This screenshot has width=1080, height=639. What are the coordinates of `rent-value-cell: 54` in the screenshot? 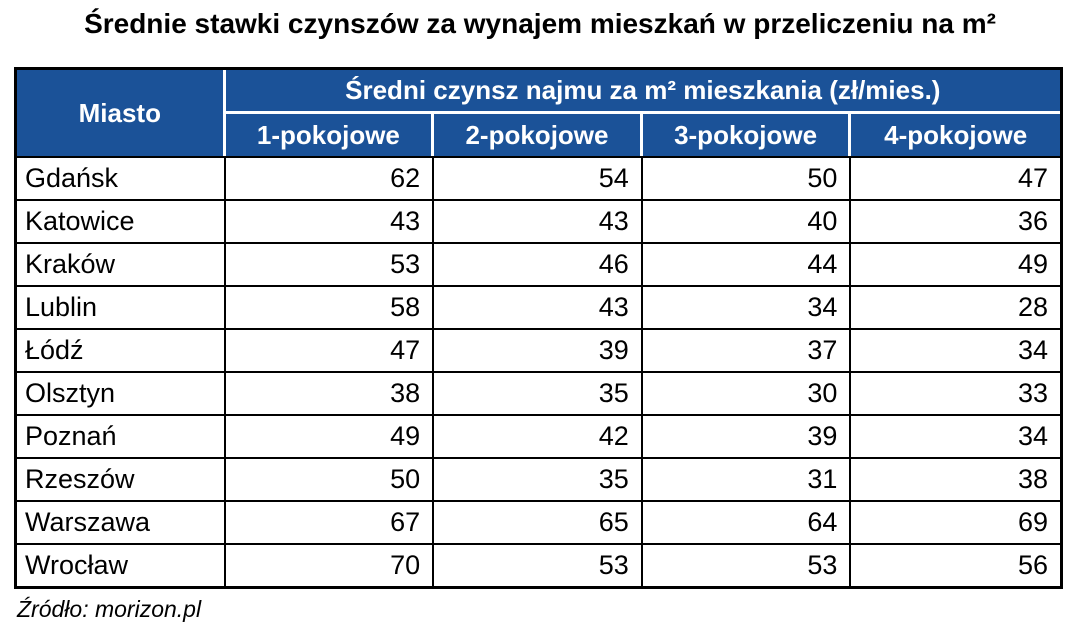 It's located at (538, 177).